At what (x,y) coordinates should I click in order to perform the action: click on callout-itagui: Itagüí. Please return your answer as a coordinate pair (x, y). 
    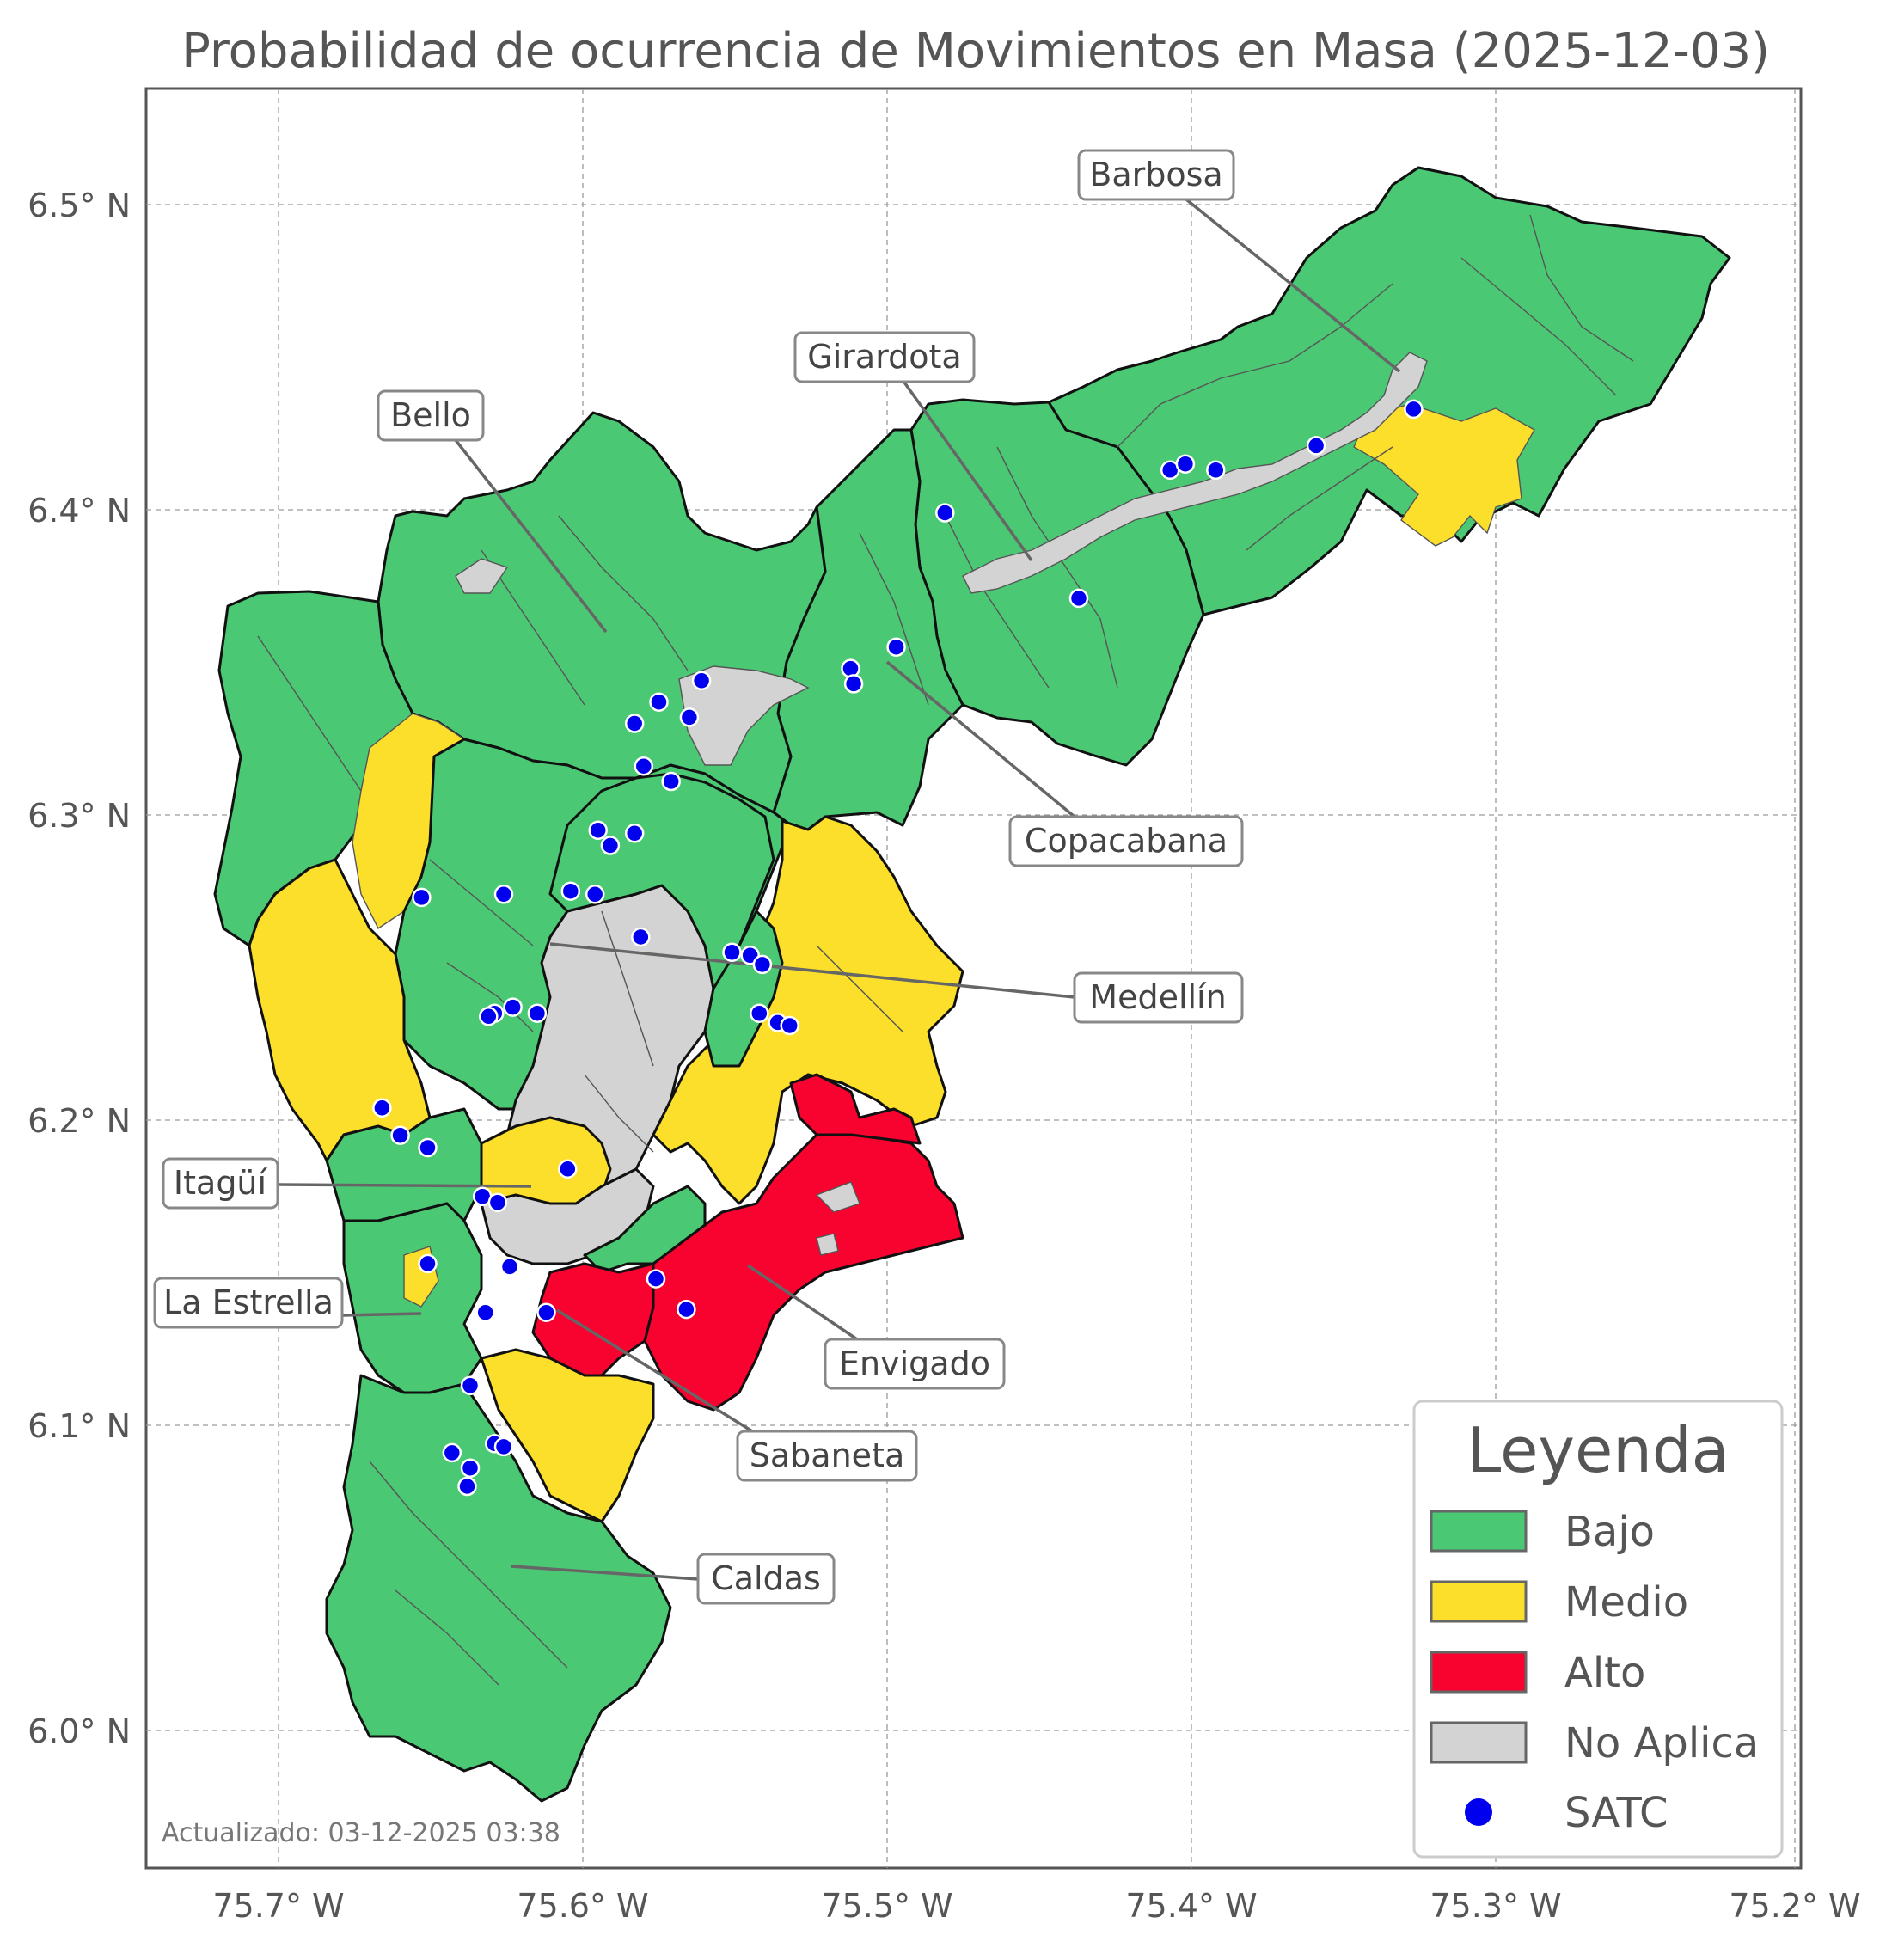
    Looking at the image, I should click on (347, 1183).